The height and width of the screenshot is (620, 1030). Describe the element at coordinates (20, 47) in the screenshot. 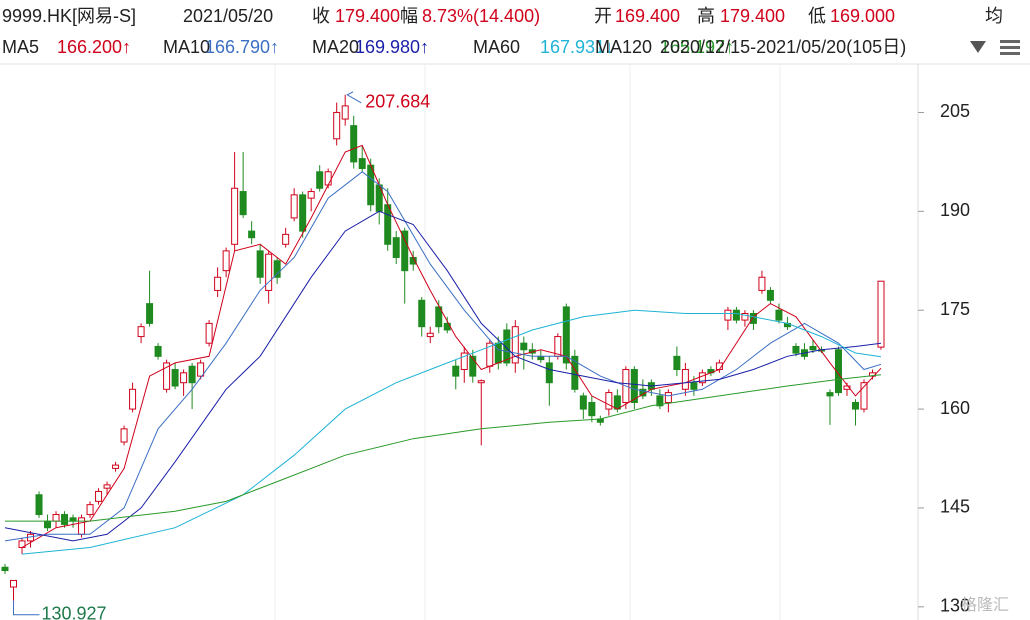

I see `legend-label: MA5` at that location.